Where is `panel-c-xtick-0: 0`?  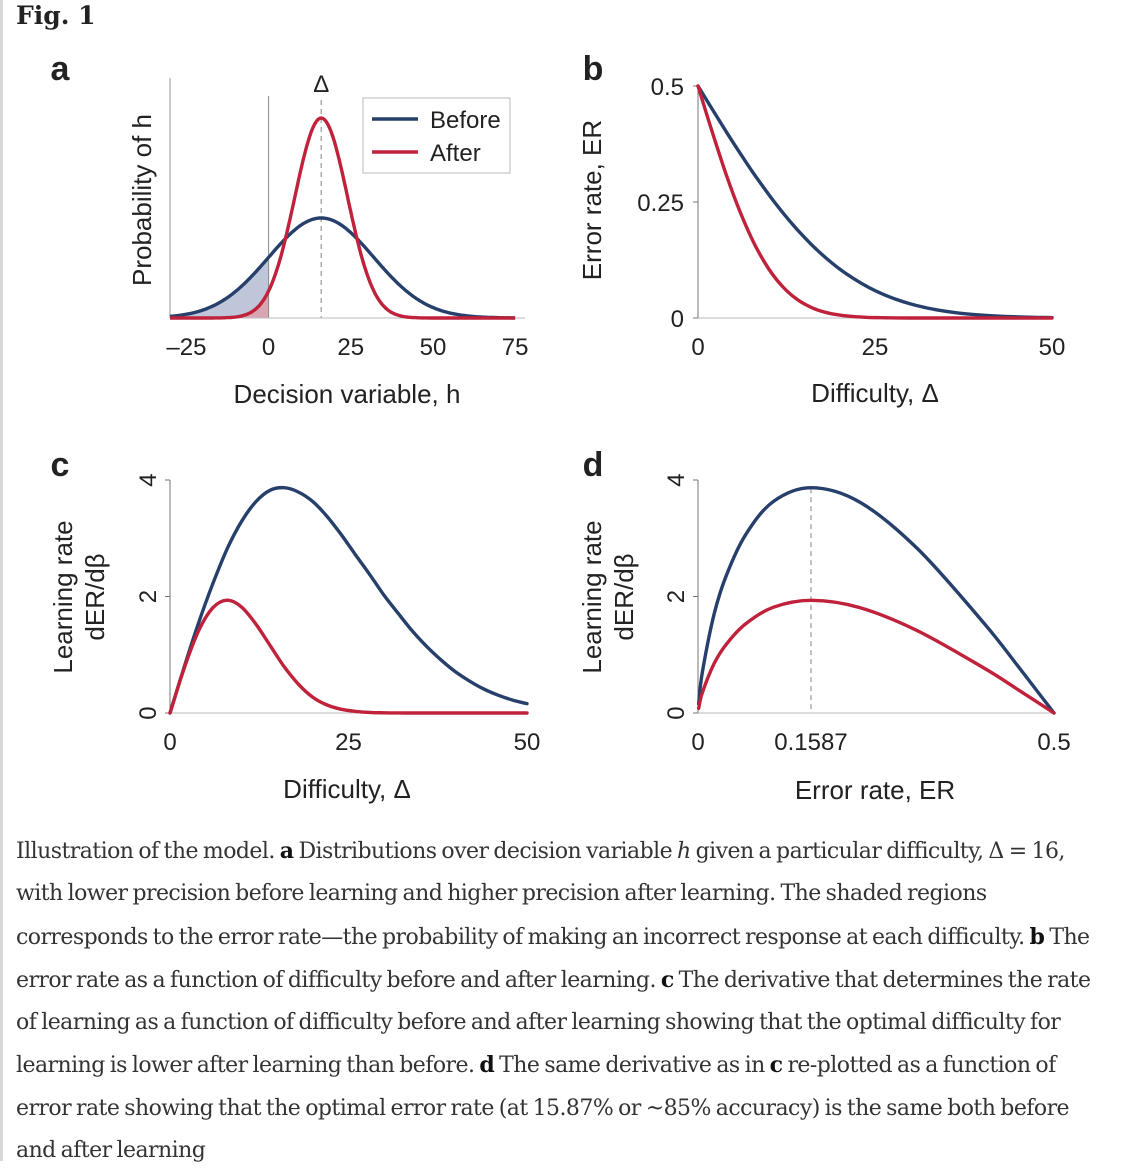
panel-c-xtick-0: 0 is located at coordinates (169, 742).